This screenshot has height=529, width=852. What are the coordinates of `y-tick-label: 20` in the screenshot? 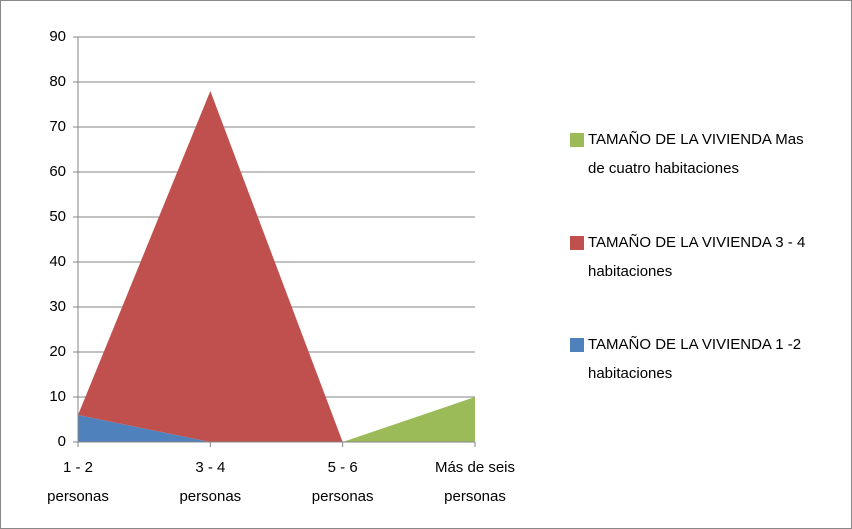 It's located at (57, 351).